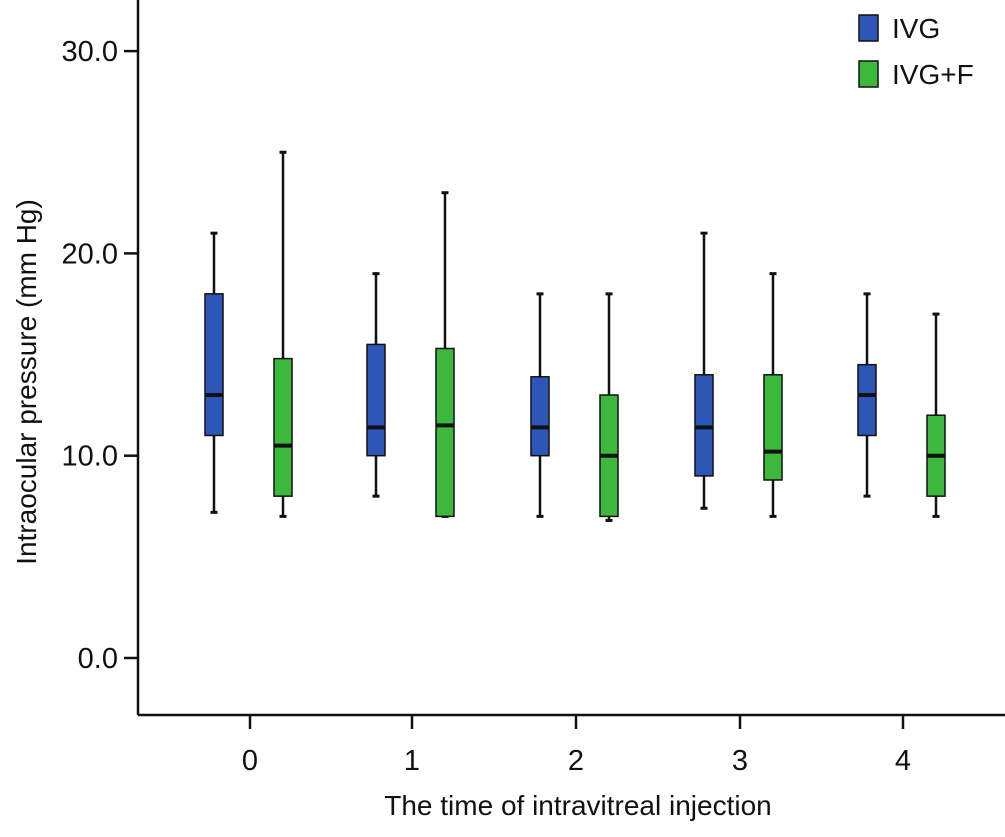 This screenshot has height=837, width=1005. I want to click on x-ticks: 0 1 2 3 4, so click(576, 746).